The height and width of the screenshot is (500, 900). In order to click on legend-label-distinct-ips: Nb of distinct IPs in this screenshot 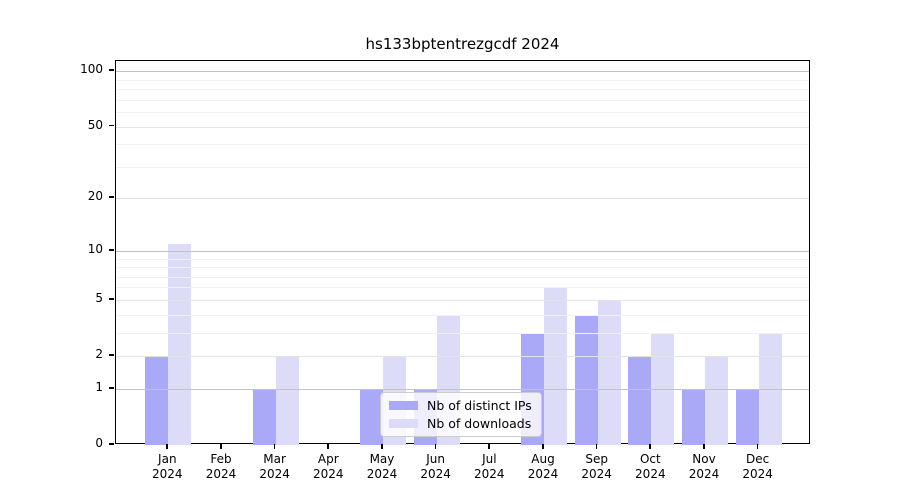, I will do `click(479, 405)`.